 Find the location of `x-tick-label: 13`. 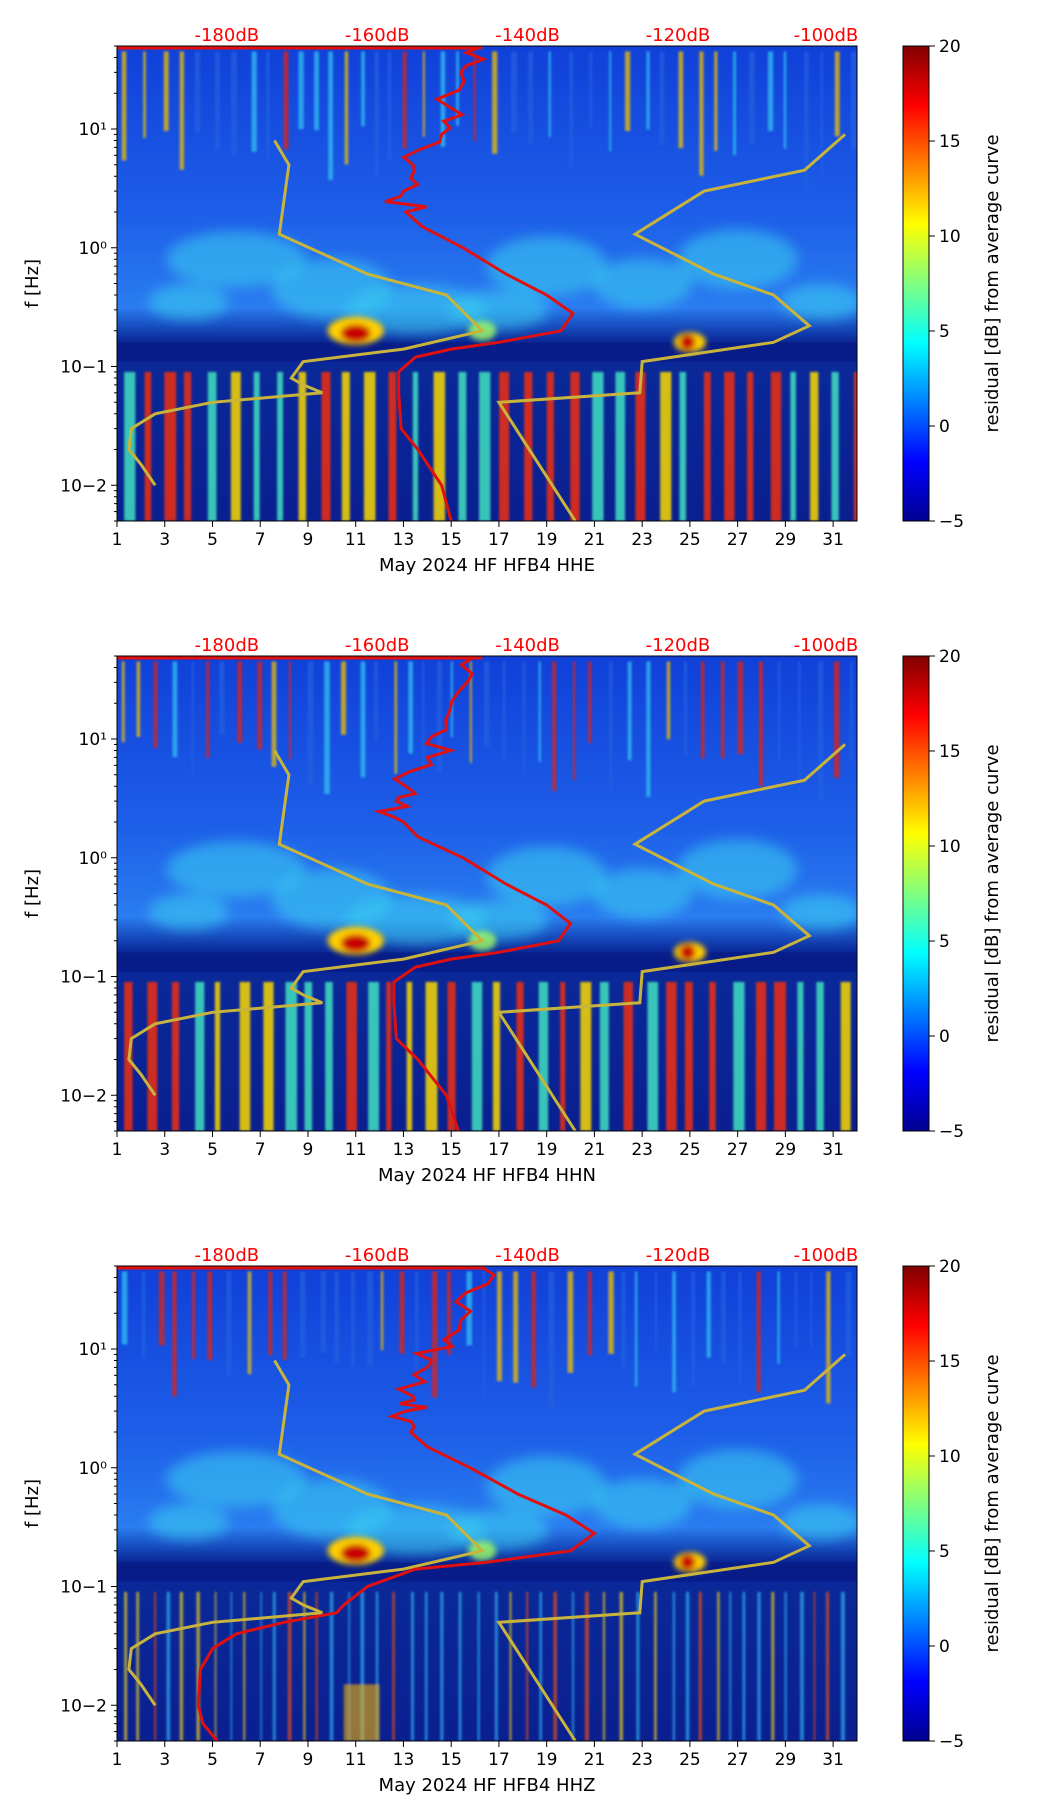

x-tick-label: 13 is located at coordinates (404, 1150).